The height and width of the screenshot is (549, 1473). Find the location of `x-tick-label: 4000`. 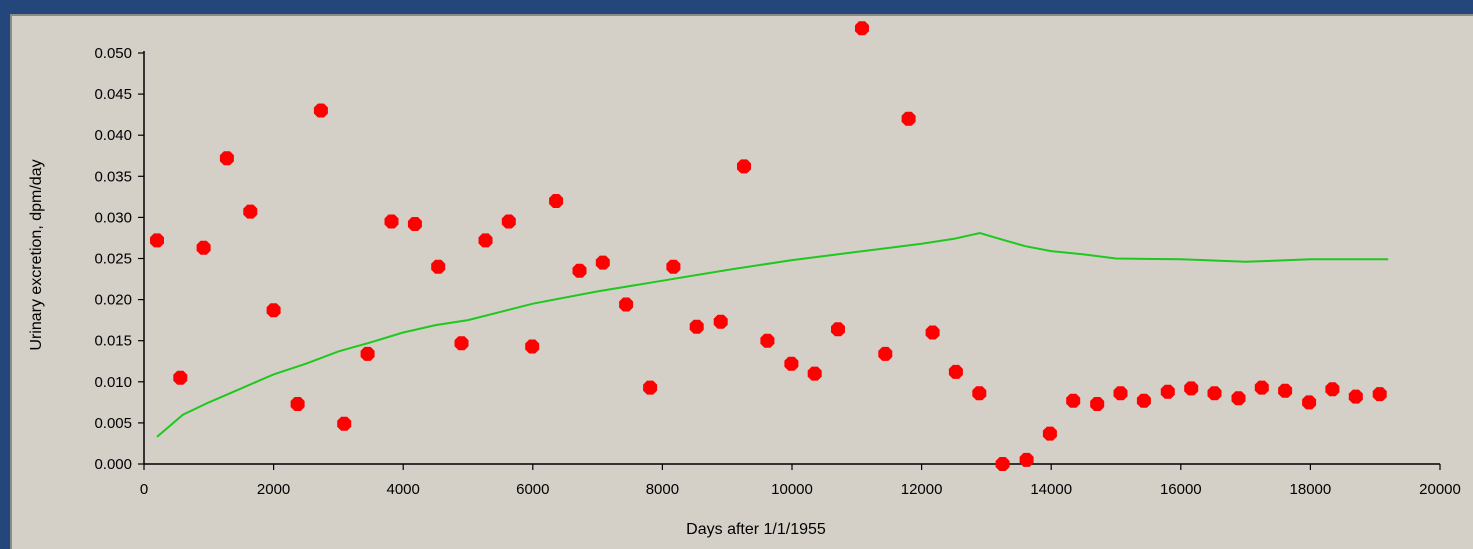

x-tick-label: 4000 is located at coordinates (403, 489).